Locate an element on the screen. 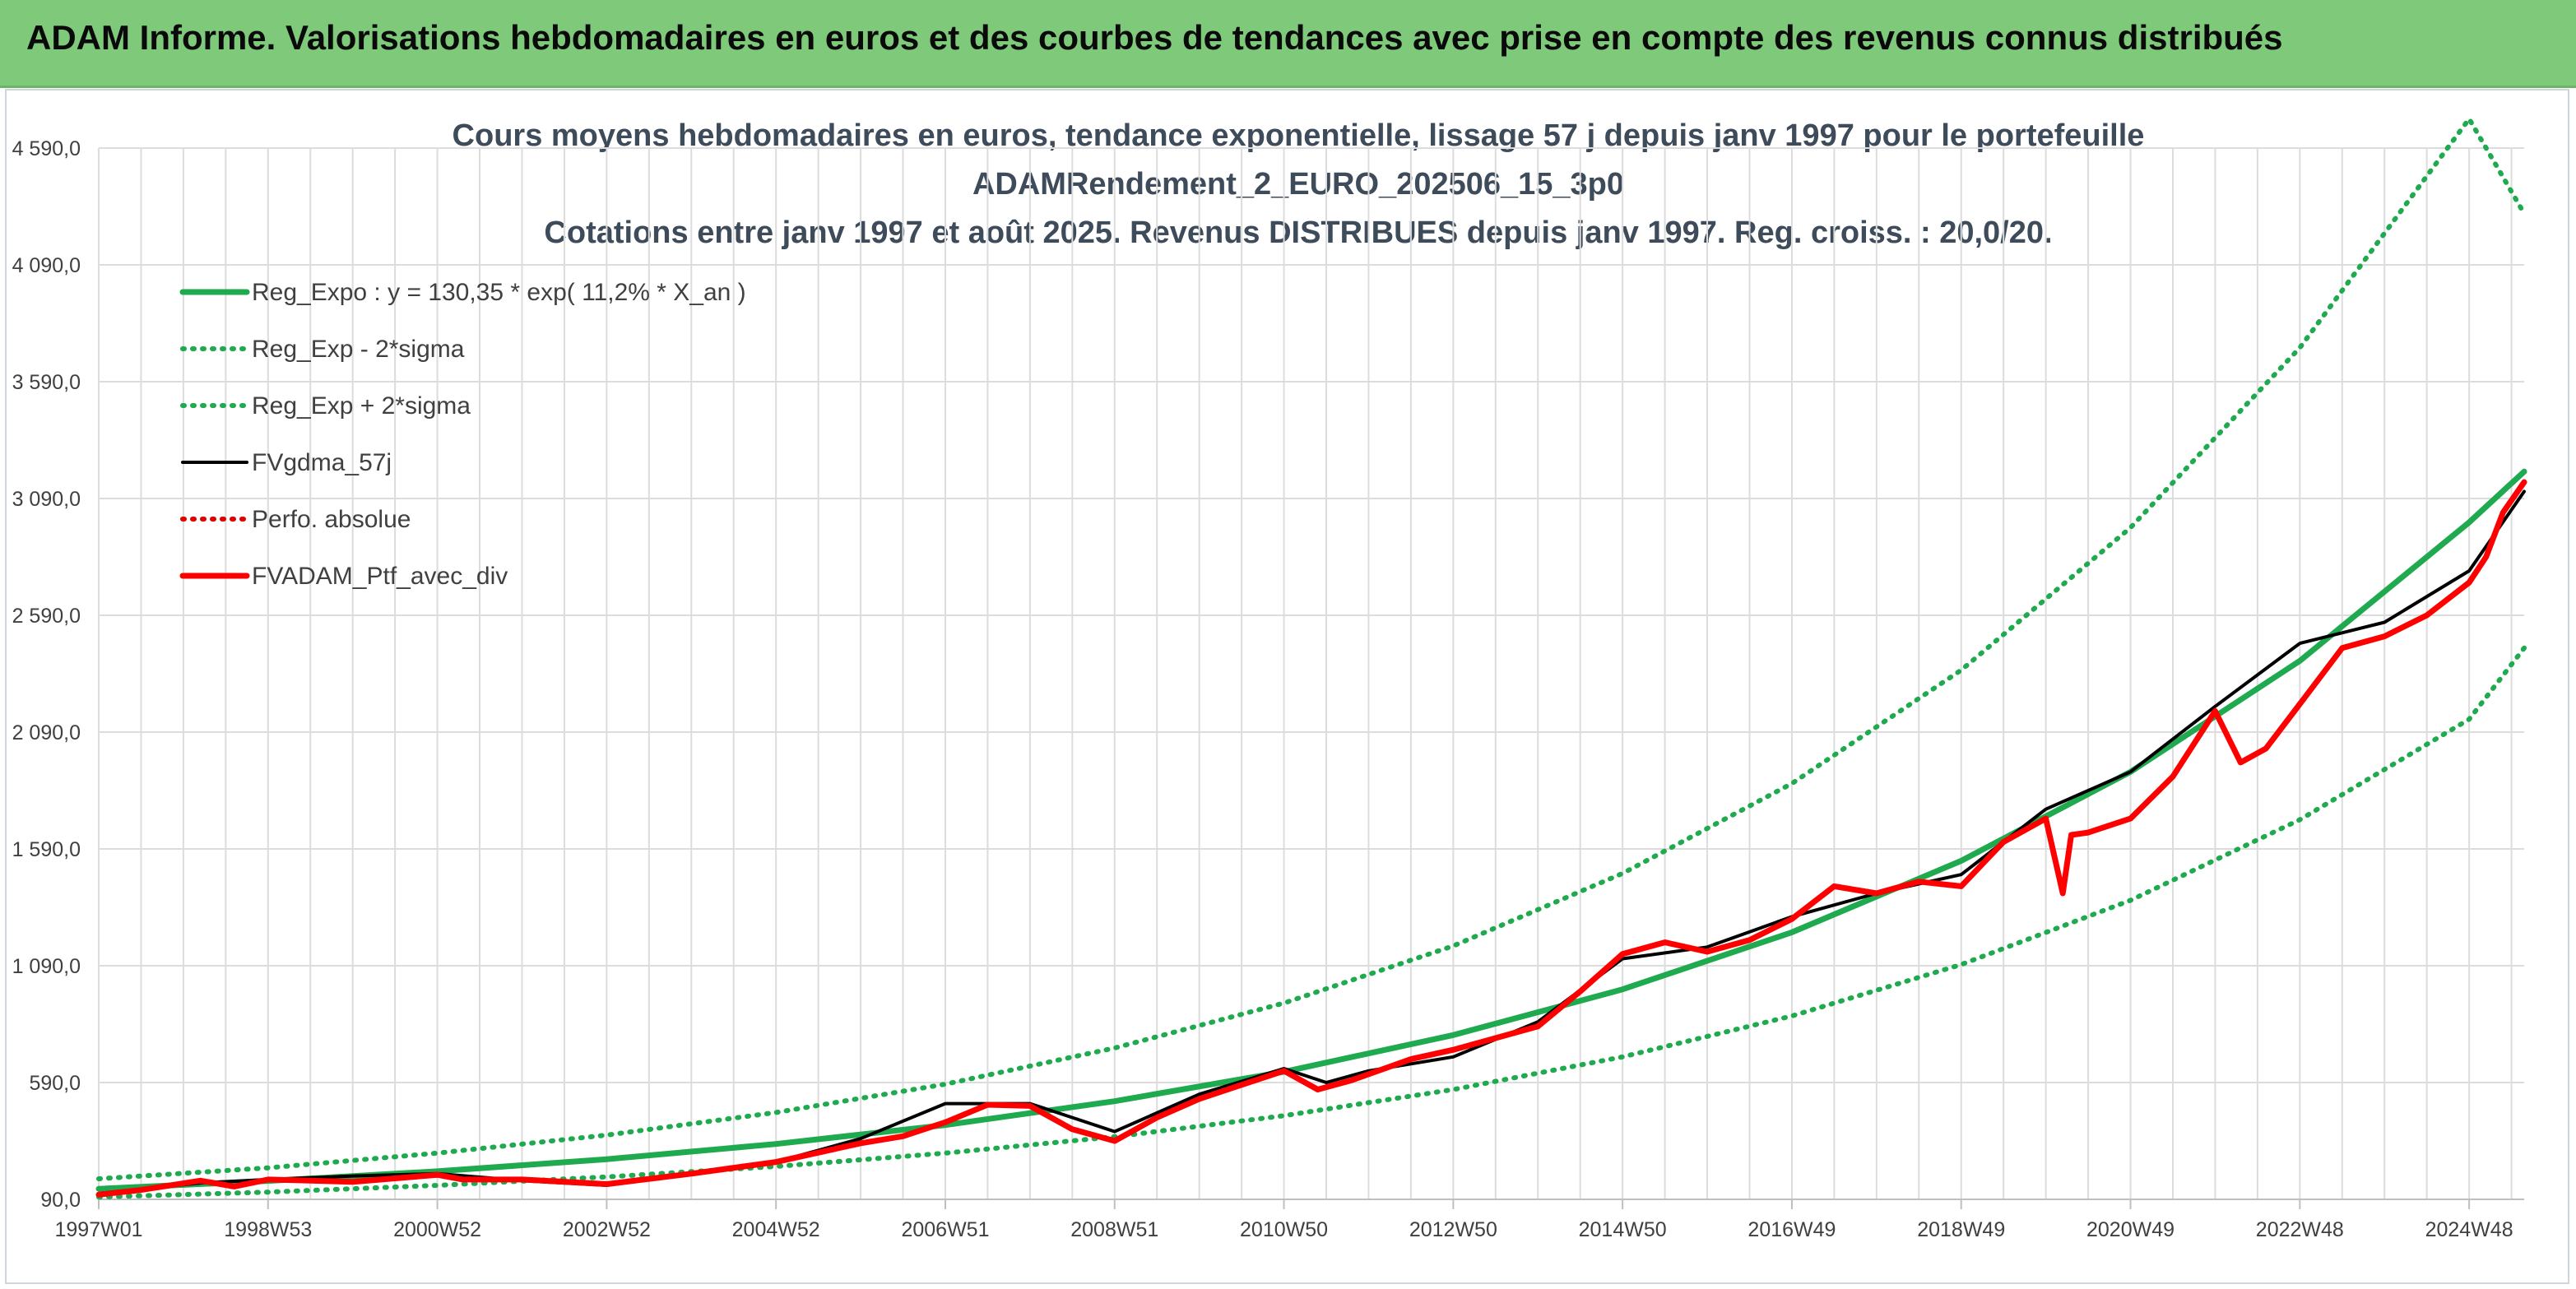 This screenshot has height=1289, width=2576. x-tick-label: 2014W50 is located at coordinates (1623, 1229).